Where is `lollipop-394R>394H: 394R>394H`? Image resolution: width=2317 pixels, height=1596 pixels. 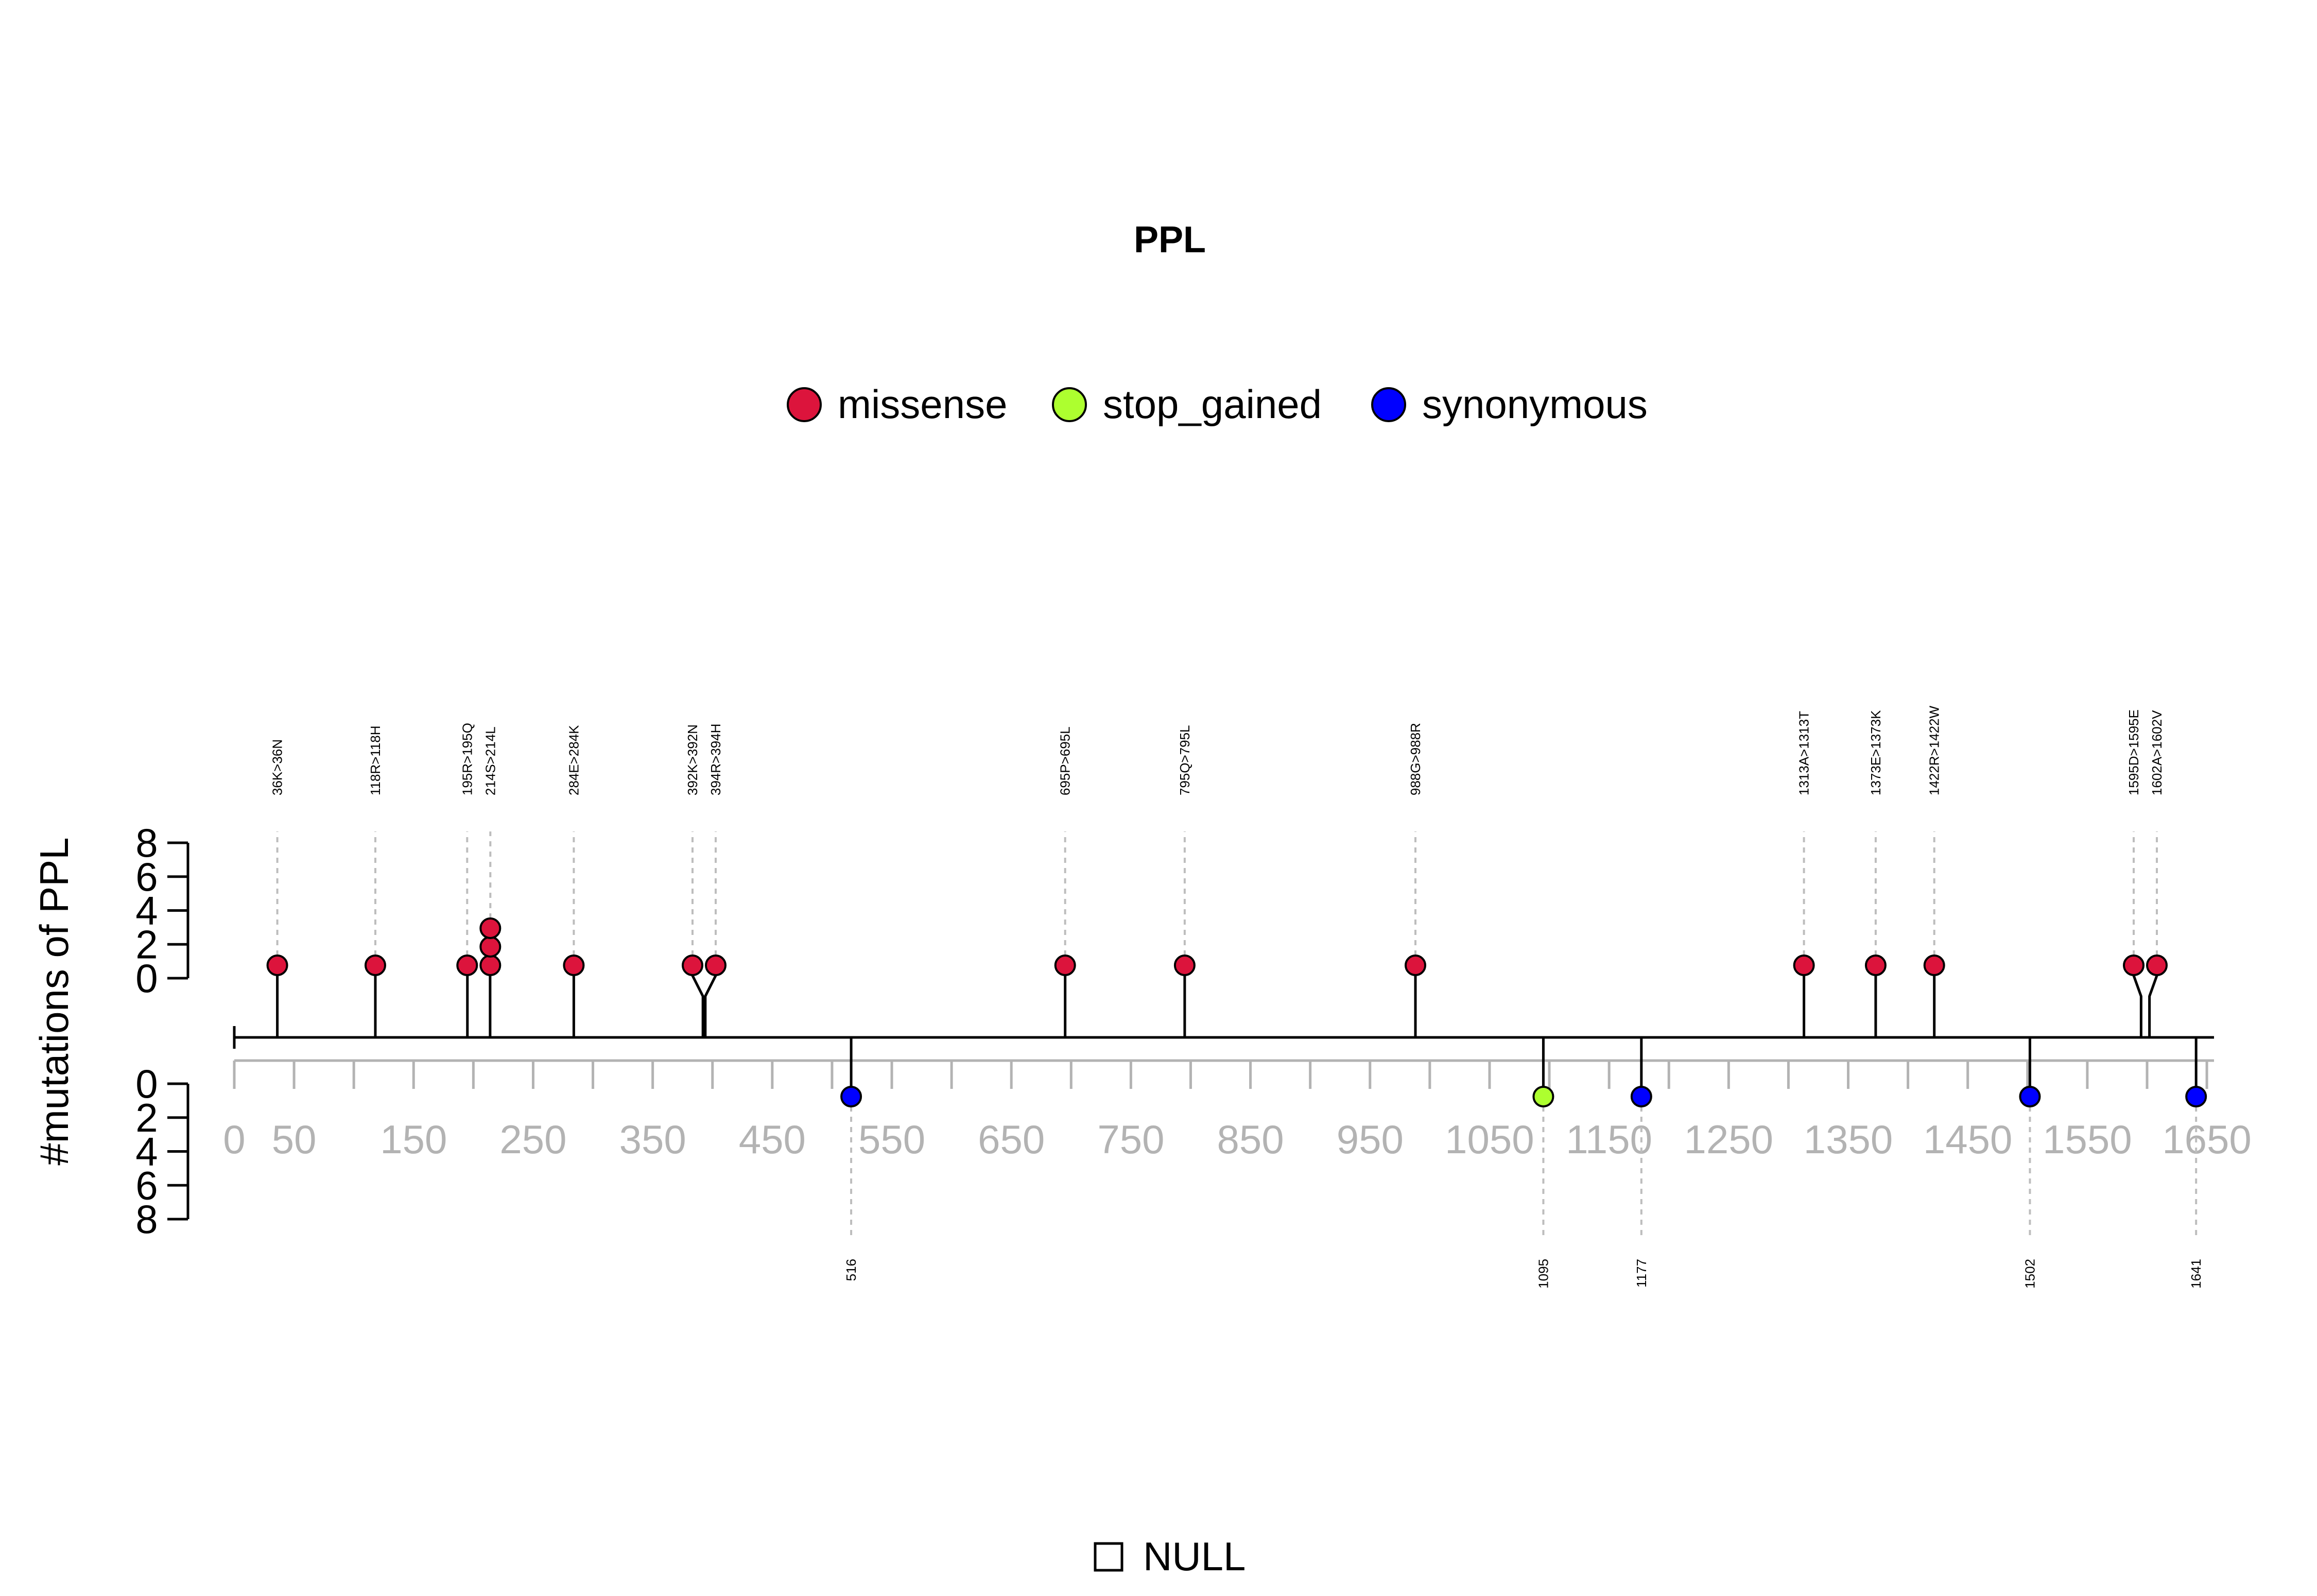 lollipop-394R>394H: 394R>394H is located at coordinates (715, 880).